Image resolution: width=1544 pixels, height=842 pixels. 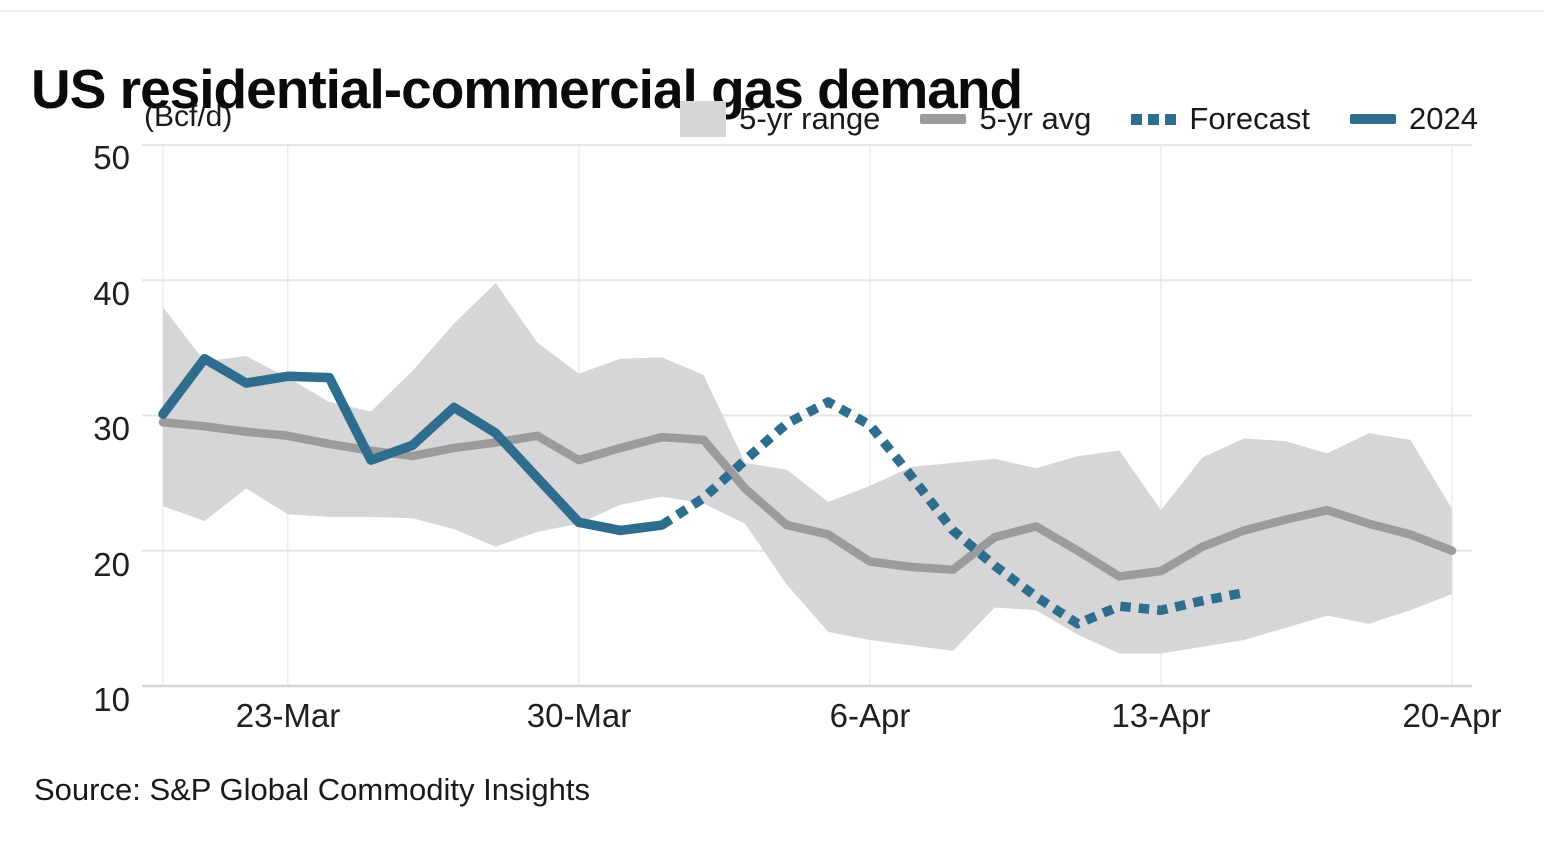 What do you see at coordinates (111, 564) in the screenshot?
I see `y-tick-20: 20` at bounding box center [111, 564].